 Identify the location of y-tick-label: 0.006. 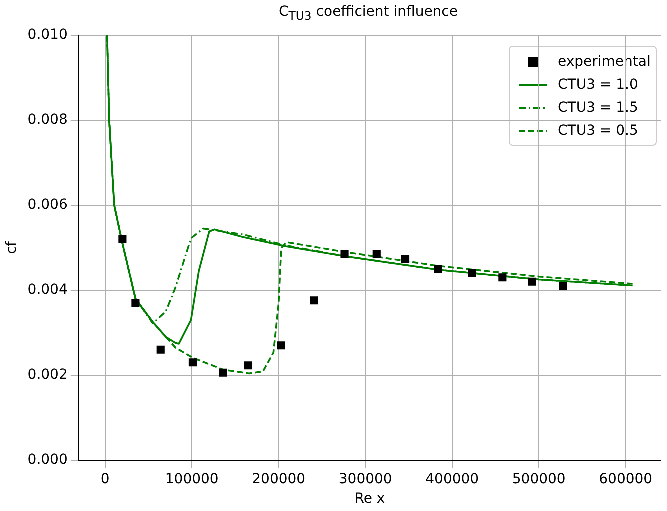
(48, 205).